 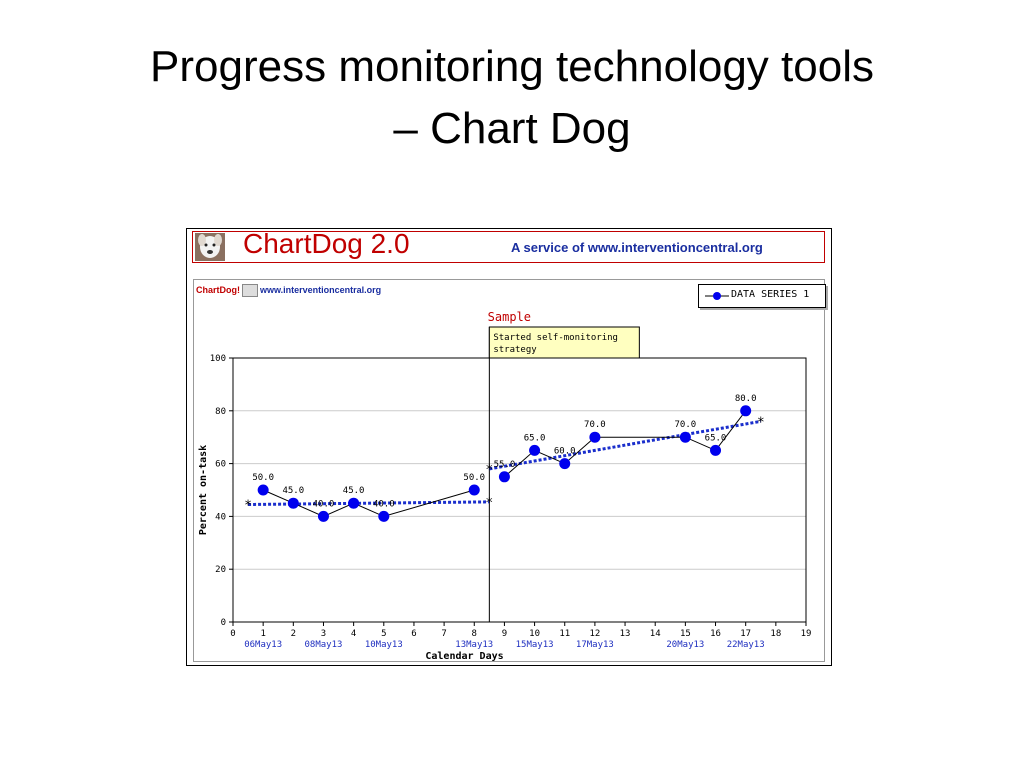 I want to click on y-tick-label: 20, so click(x=220, y=570).